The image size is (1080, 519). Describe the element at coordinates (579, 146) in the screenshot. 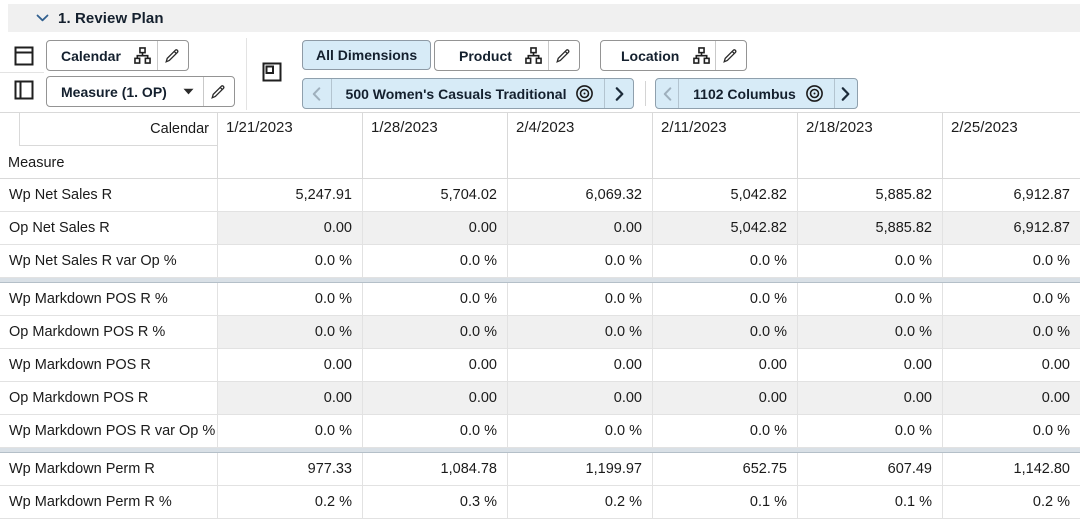

I see `column-header: 2/4/2023` at that location.